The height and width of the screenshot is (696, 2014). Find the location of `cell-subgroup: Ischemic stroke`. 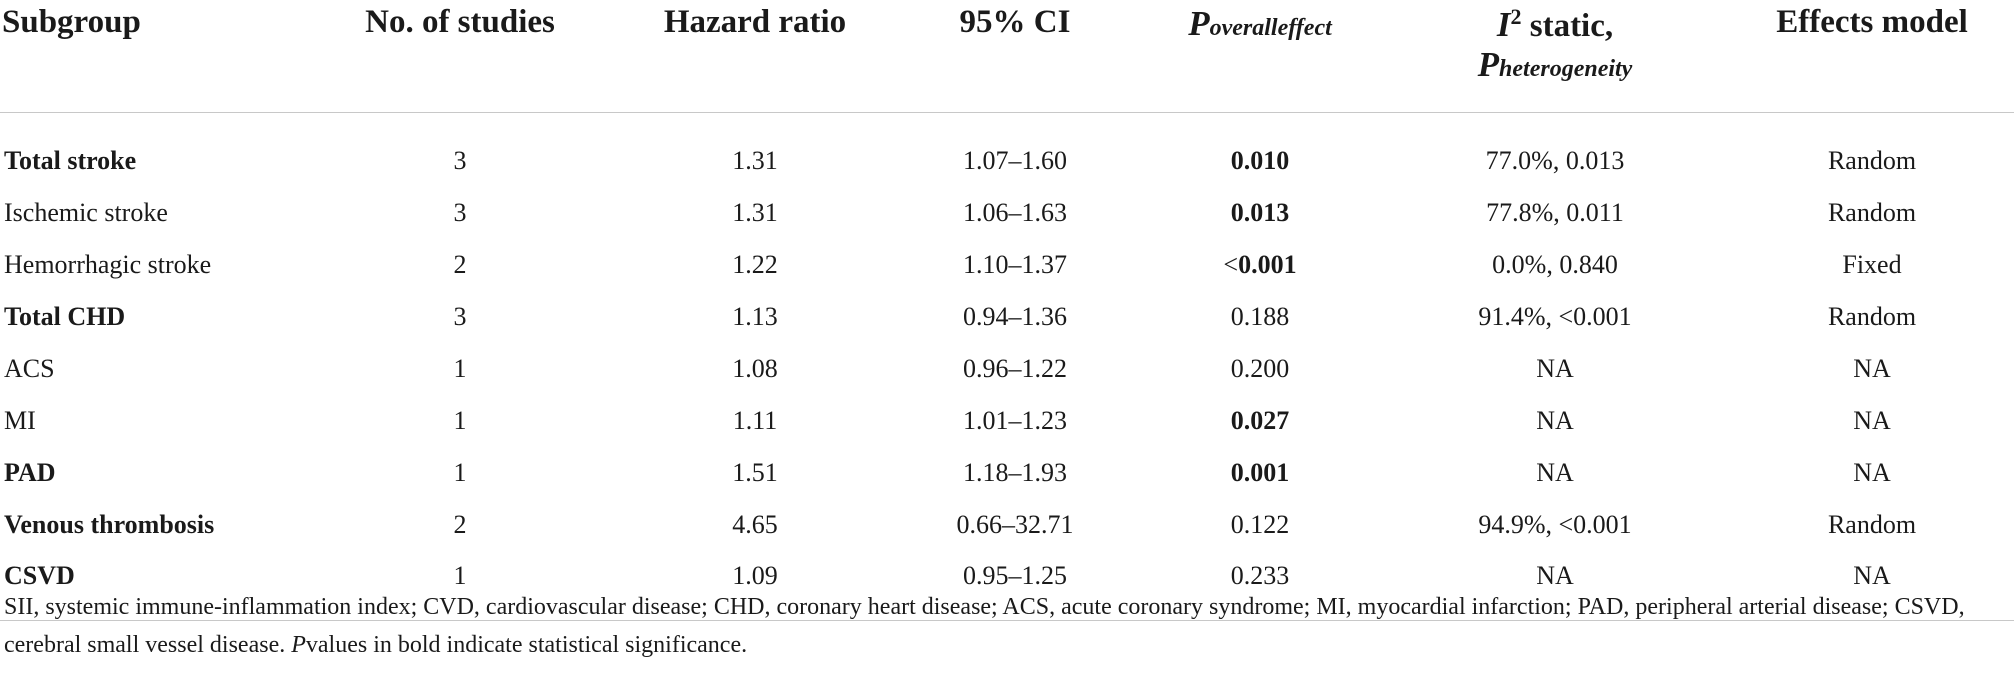

cell-subgroup: Ischemic stroke is located at coordinates (86, 212).